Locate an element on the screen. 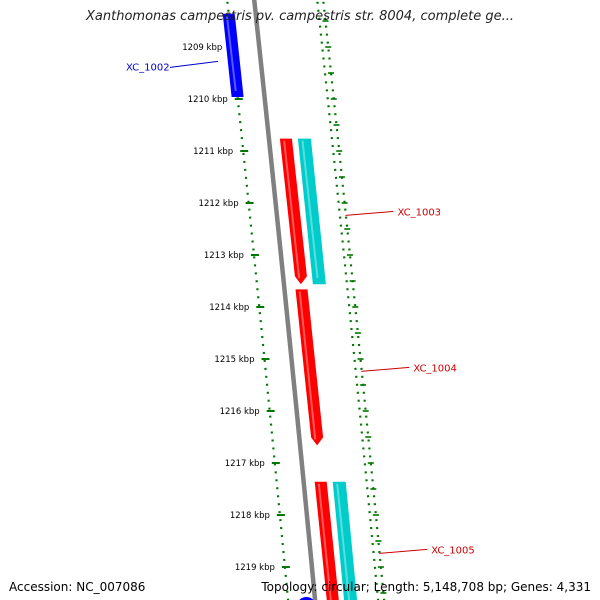 The height and width of the screenshot is (600, 600). gene-XC_1002-shine is located at coordinates (231, 53).